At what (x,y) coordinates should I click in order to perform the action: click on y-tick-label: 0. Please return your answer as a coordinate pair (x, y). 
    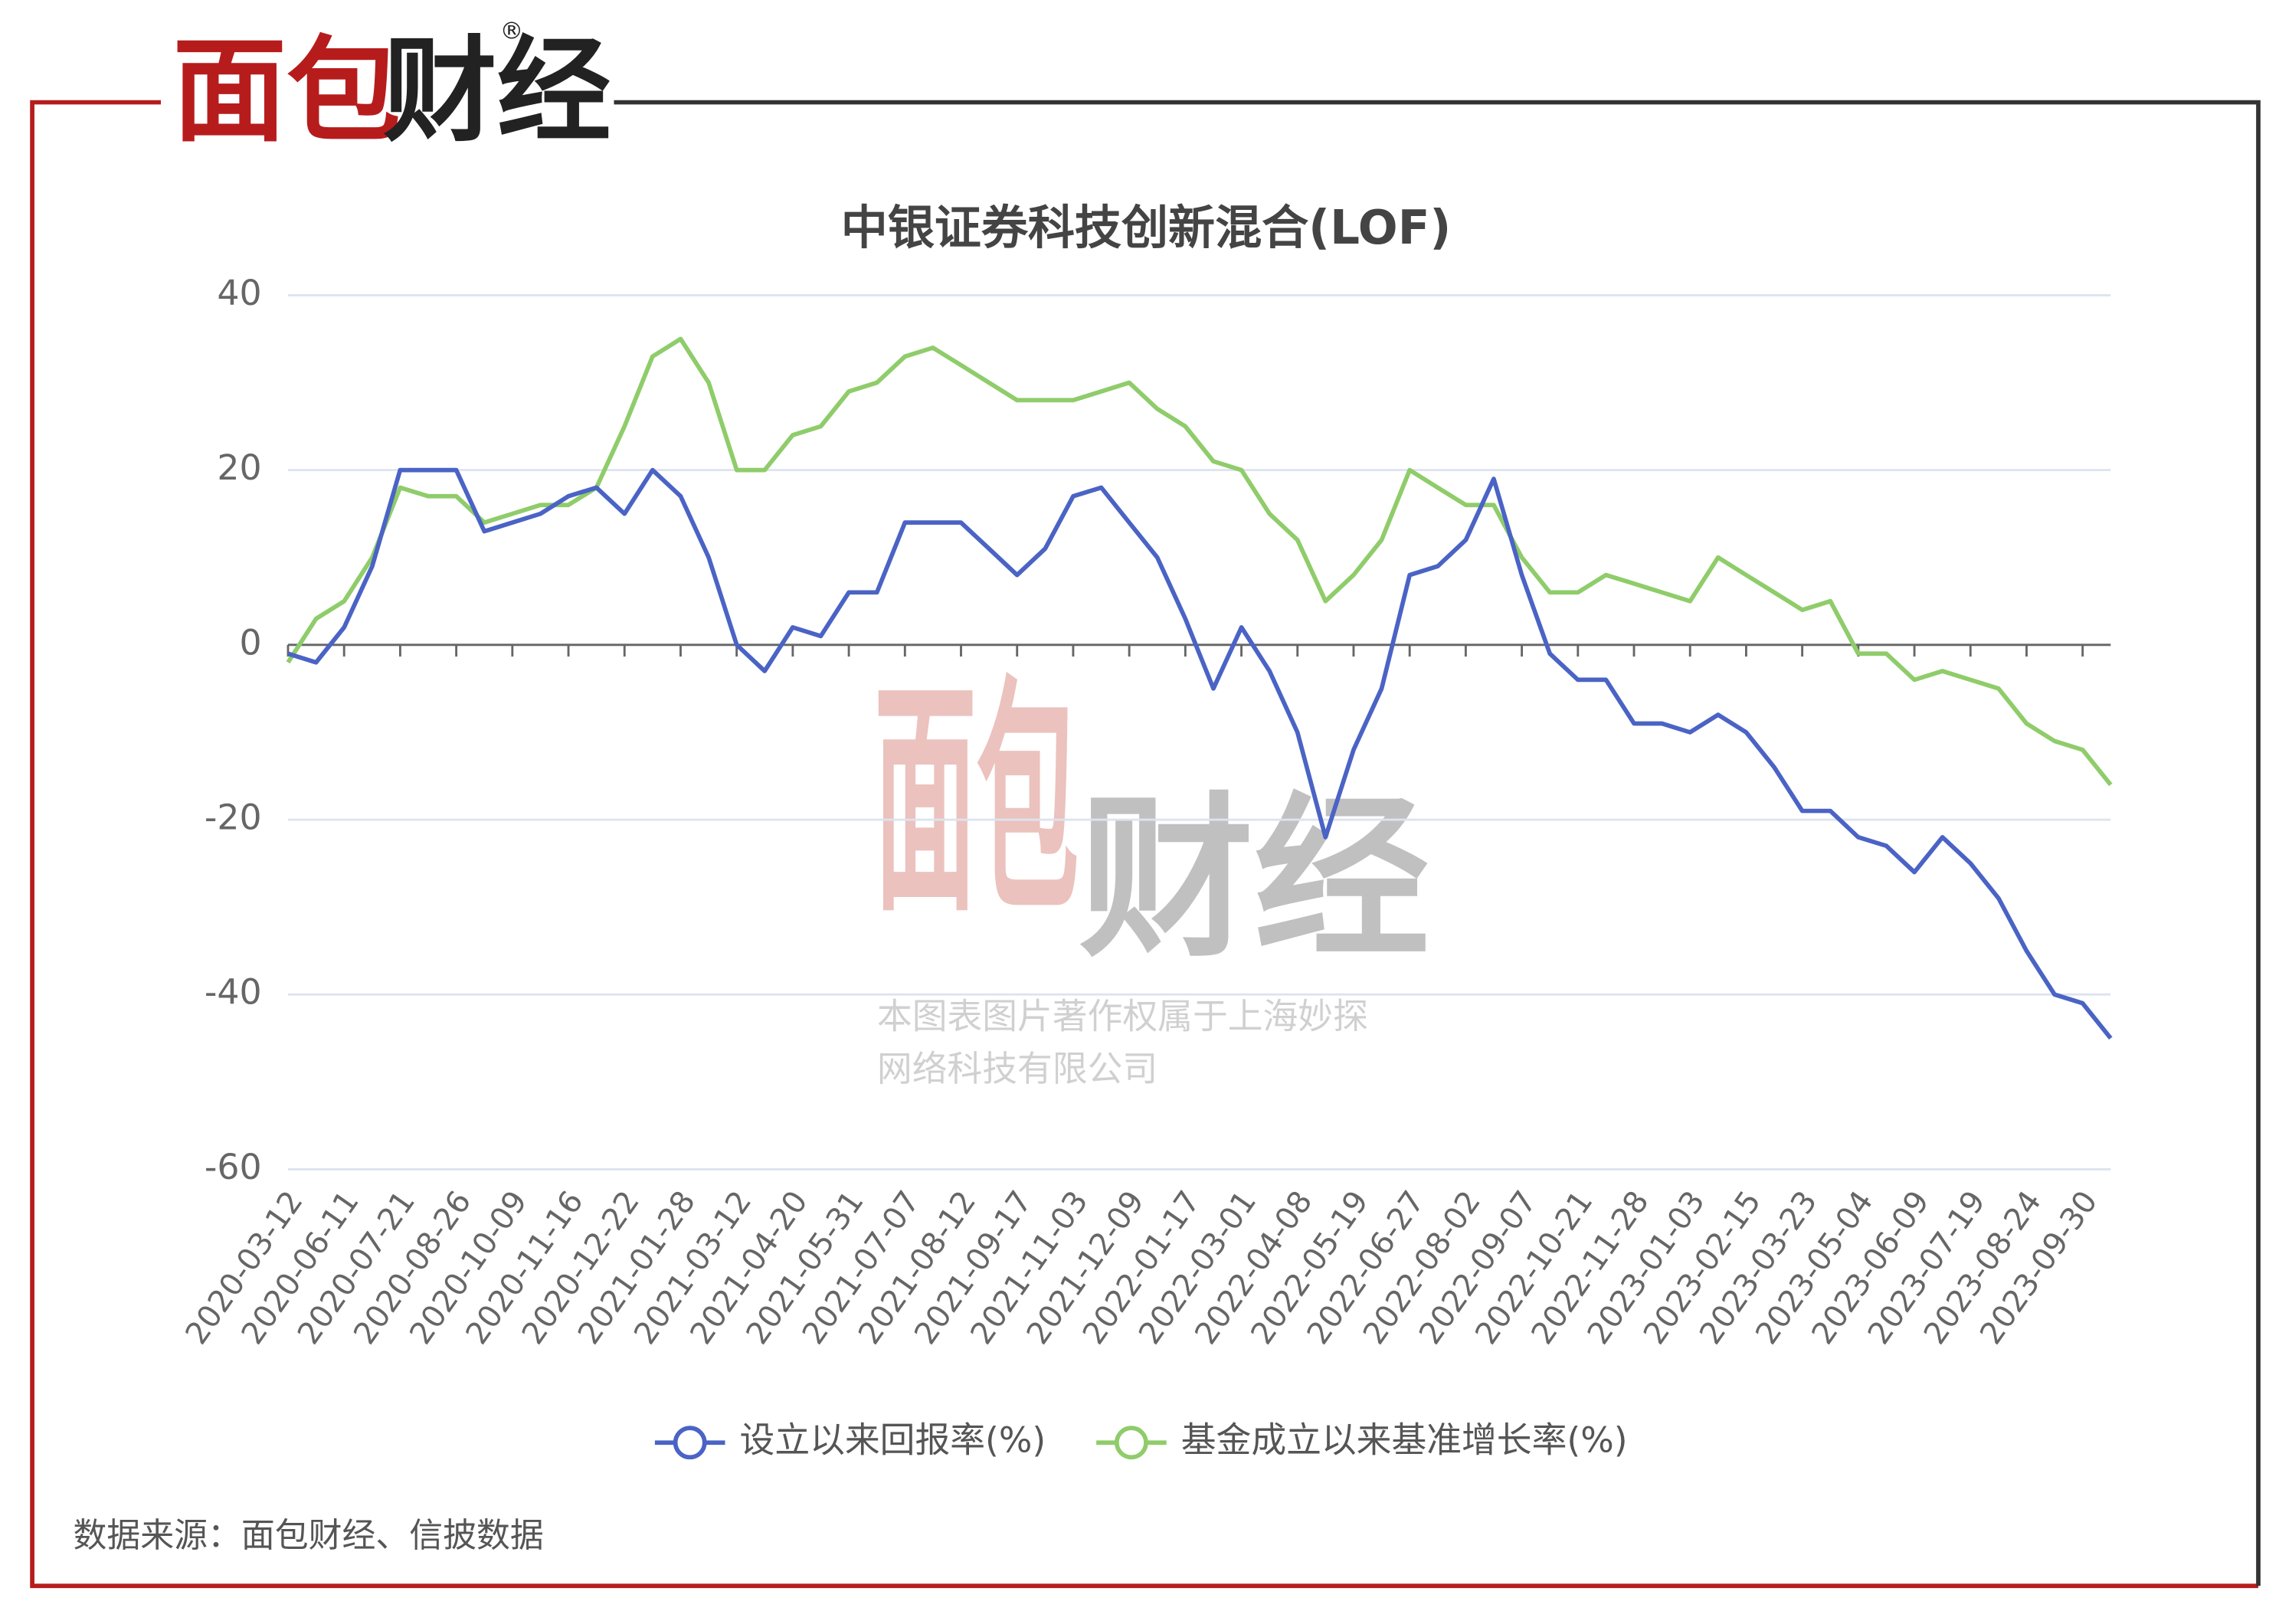
    Looking at the image, I should click on (251, 642).